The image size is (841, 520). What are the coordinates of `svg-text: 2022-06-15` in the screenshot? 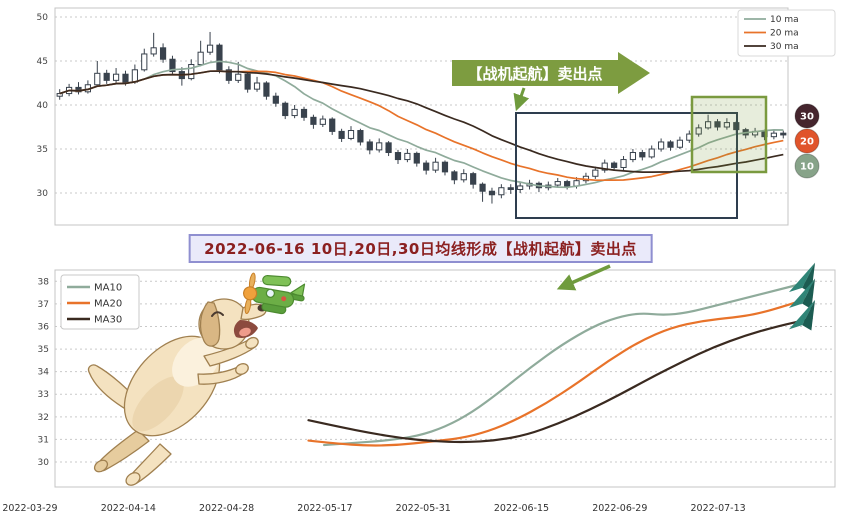 It's located at (521, 508).